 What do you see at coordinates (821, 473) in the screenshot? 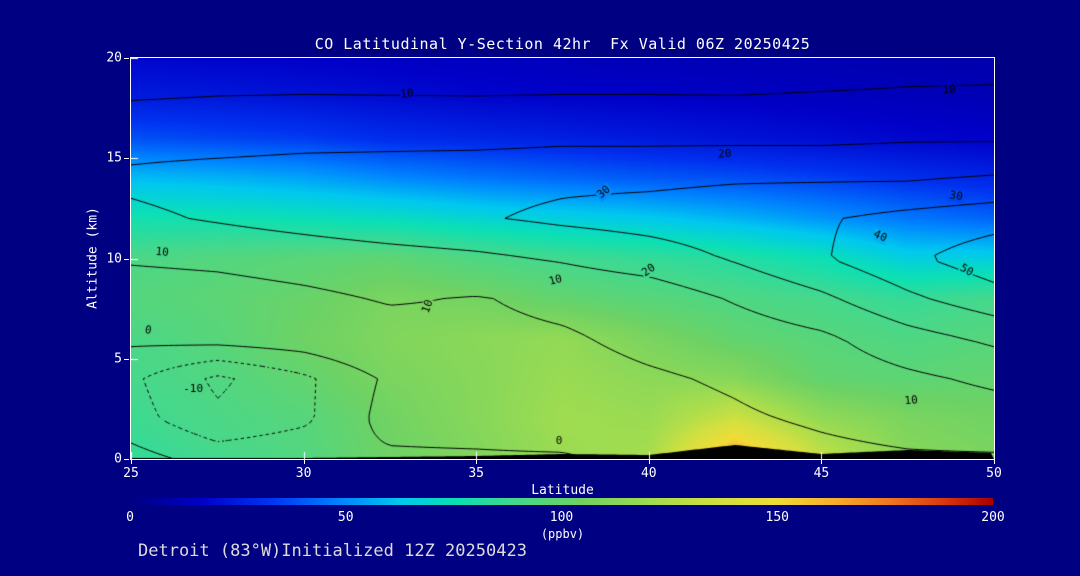
I see `x-tick-label: 45` at bounding box center [821, 473].